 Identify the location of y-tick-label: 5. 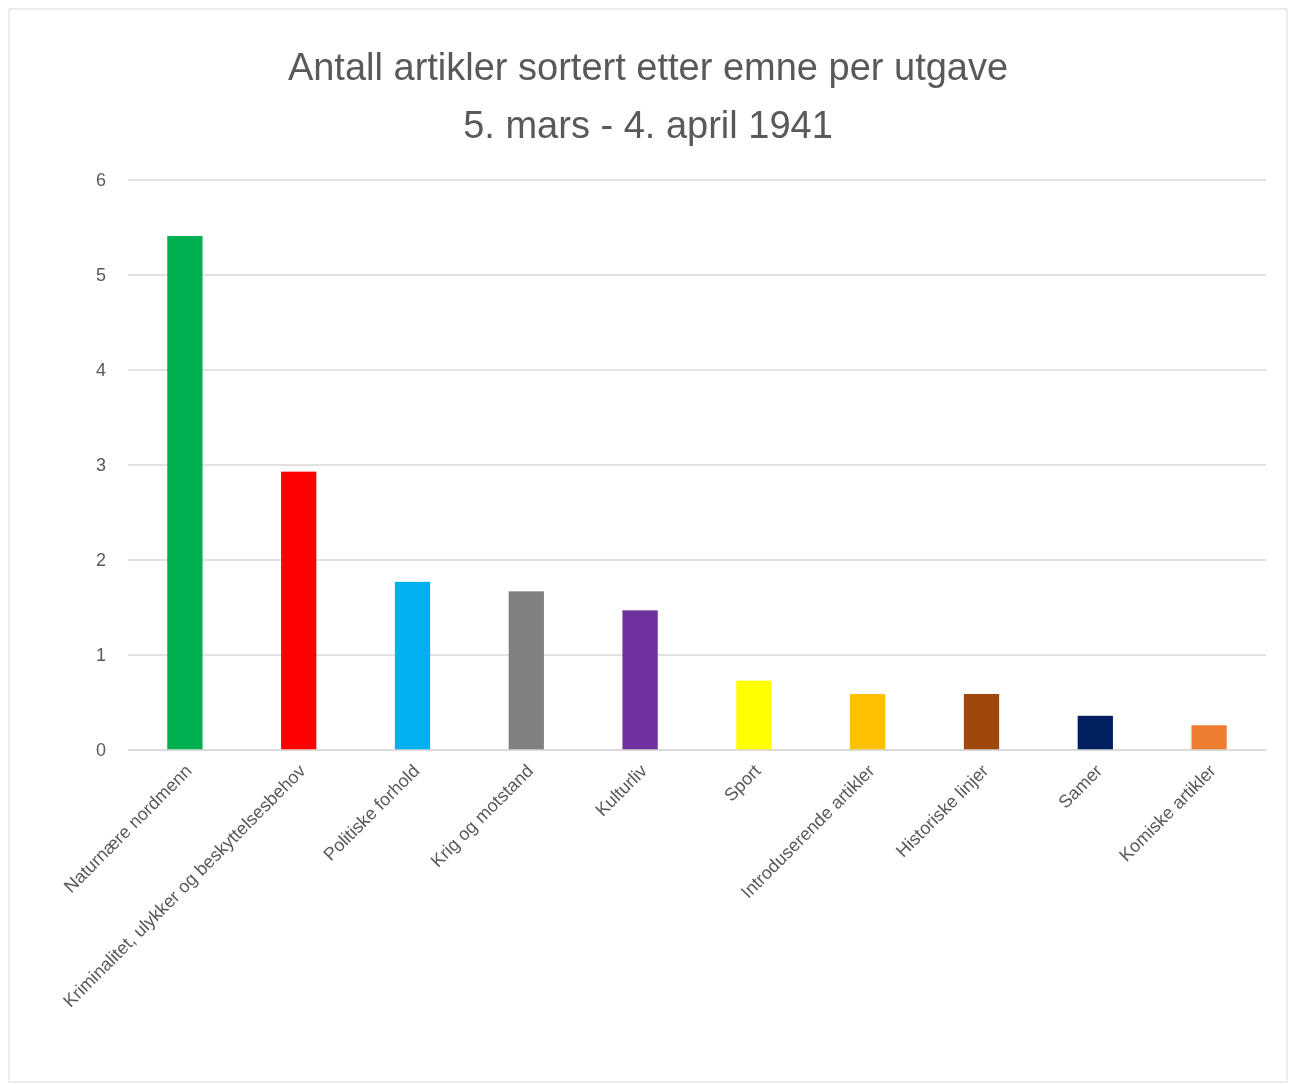
(100, 275).